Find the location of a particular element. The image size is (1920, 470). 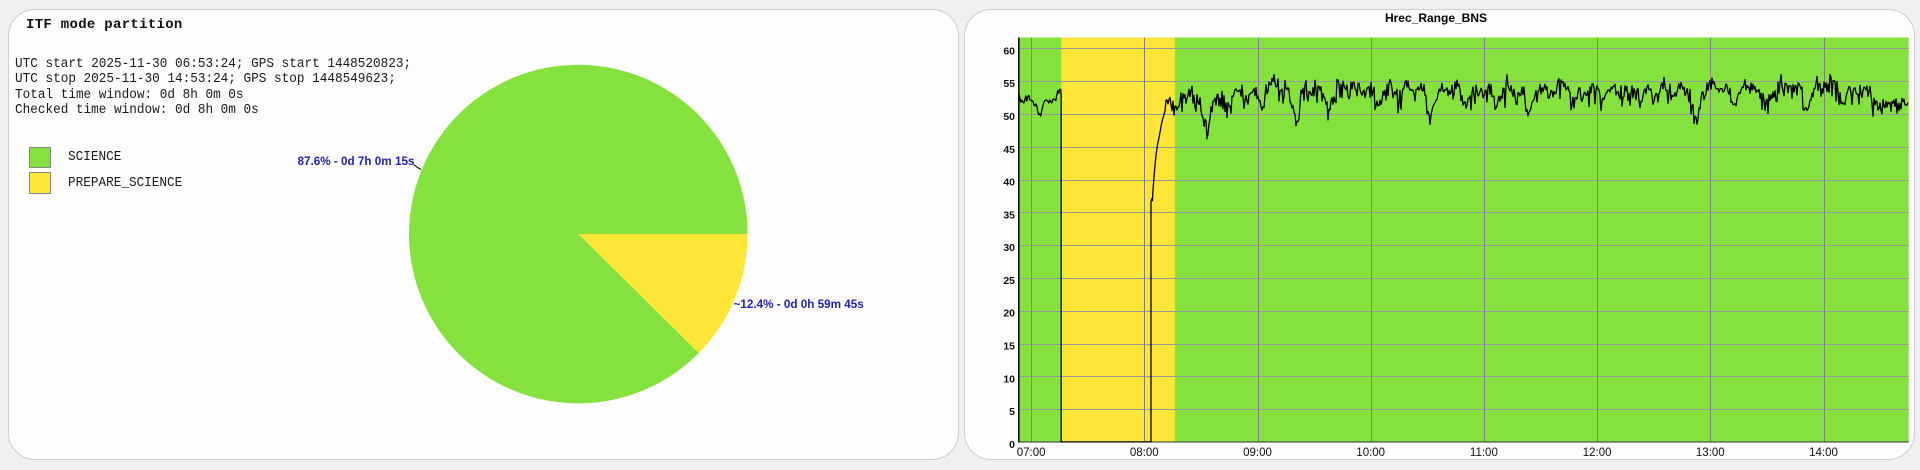

svg-text: 40 is located at coordinates (1009, 183).